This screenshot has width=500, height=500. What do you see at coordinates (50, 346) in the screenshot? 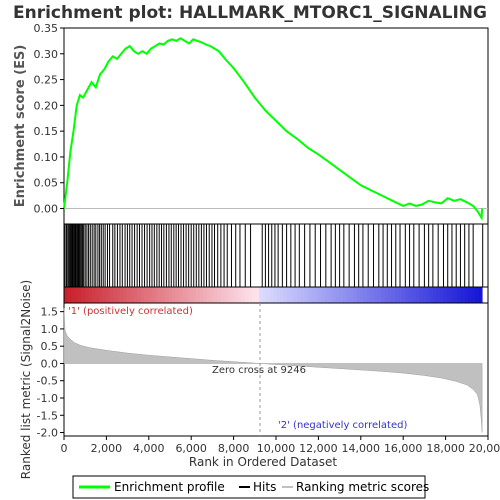
I see `y-tick-label-metric: 0.5` at bounding box center [50, 346].